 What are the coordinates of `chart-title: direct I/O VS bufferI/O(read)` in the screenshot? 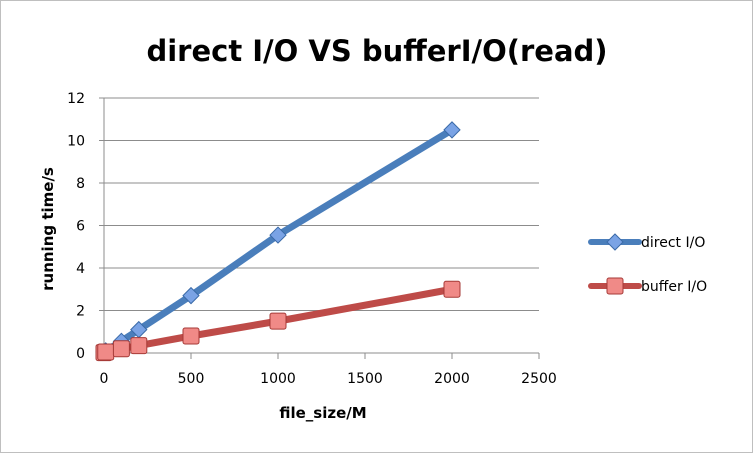 It's located at (376, 51).